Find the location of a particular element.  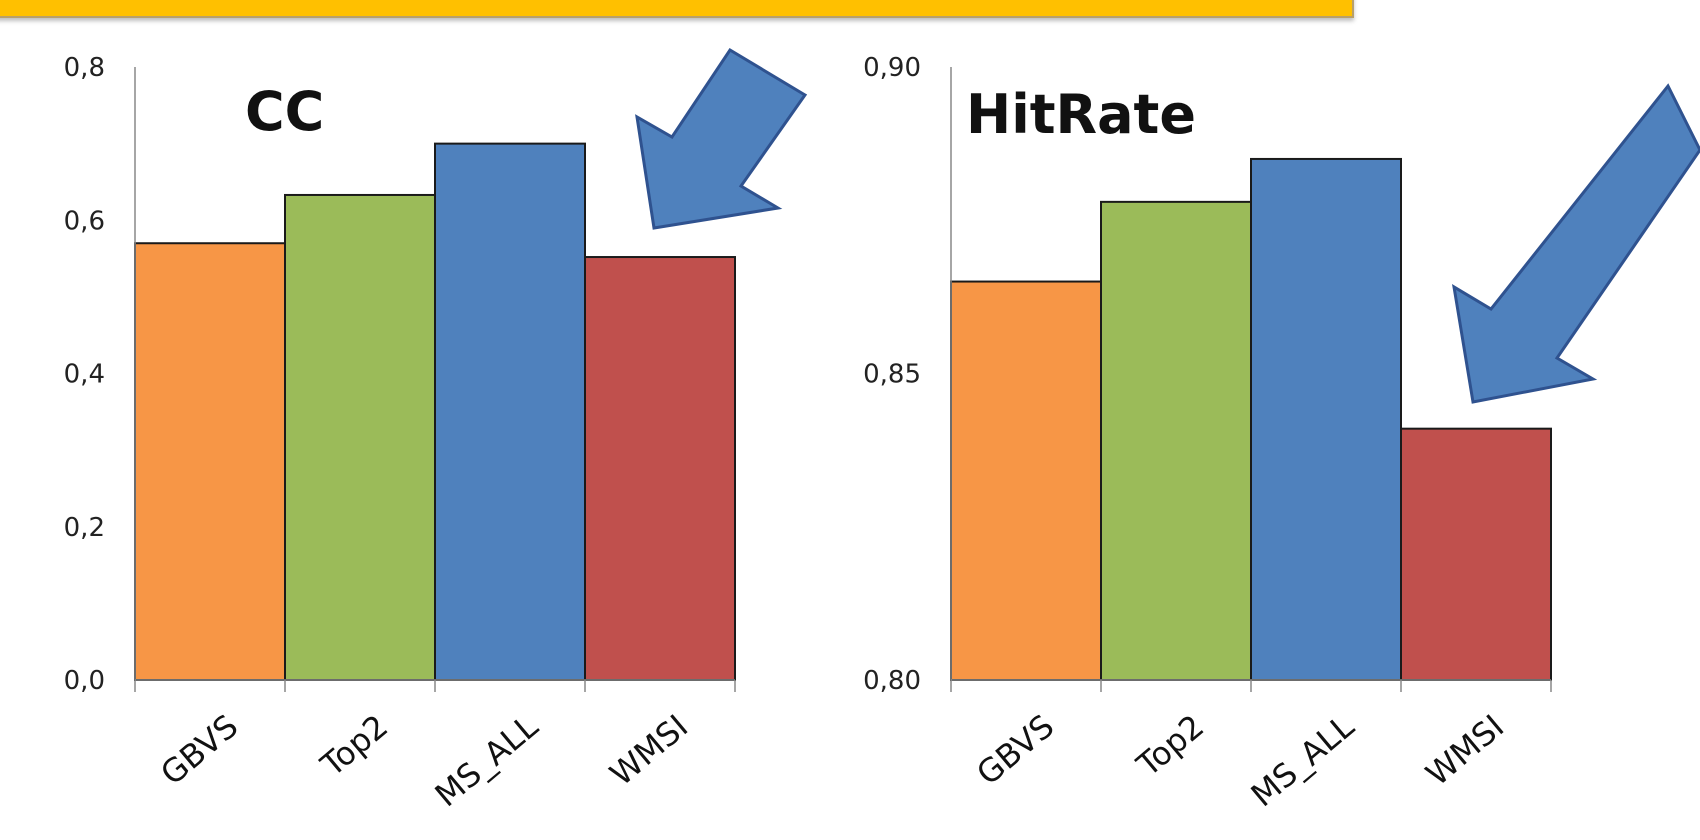

cc-category-label: WMSI is located at coordinates (649, 750).